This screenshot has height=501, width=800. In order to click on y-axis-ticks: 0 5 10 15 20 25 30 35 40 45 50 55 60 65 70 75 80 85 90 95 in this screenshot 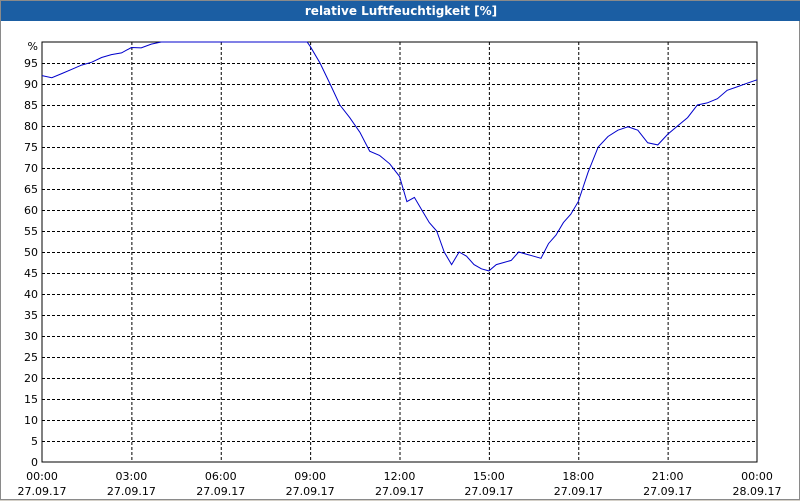, I will do `click(31, 263)`.